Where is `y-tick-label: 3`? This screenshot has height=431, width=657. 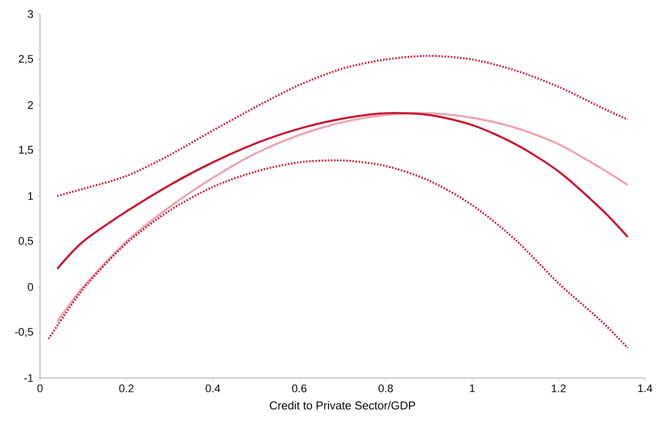
y-tick-label: 3 is located at coordinates (31, 14).